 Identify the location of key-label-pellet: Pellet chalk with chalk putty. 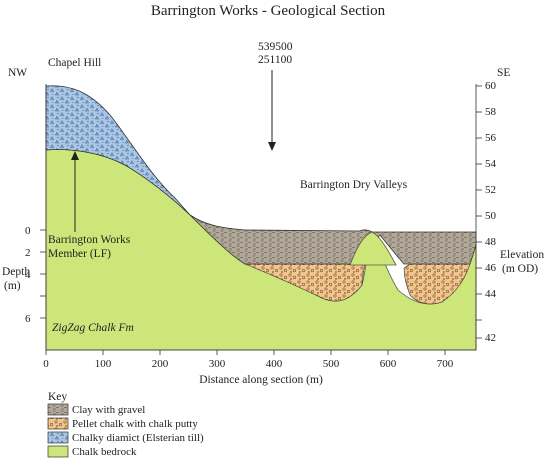
(135, 424).